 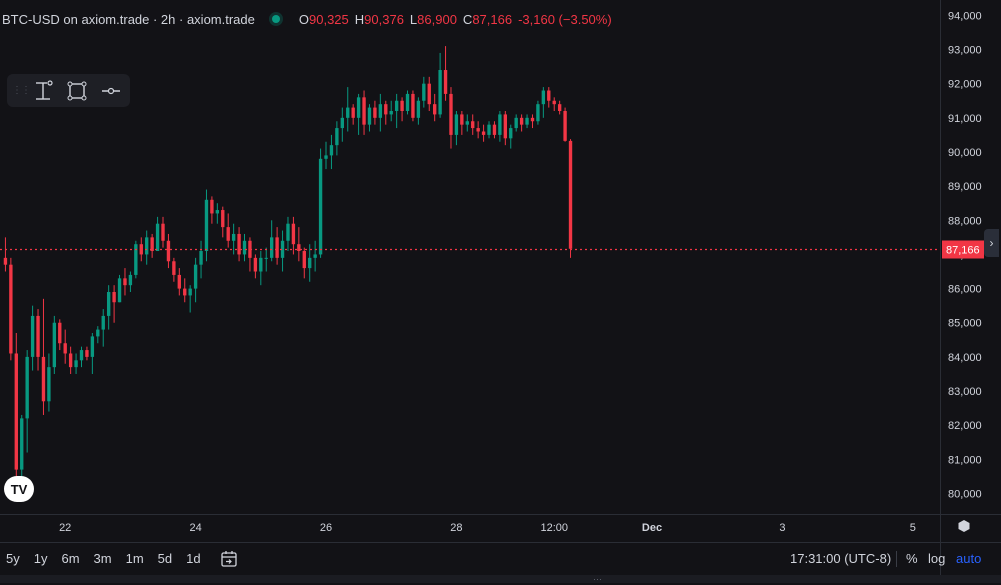 I want to click on time-tick-label: 26, so click(x=326, y=528).